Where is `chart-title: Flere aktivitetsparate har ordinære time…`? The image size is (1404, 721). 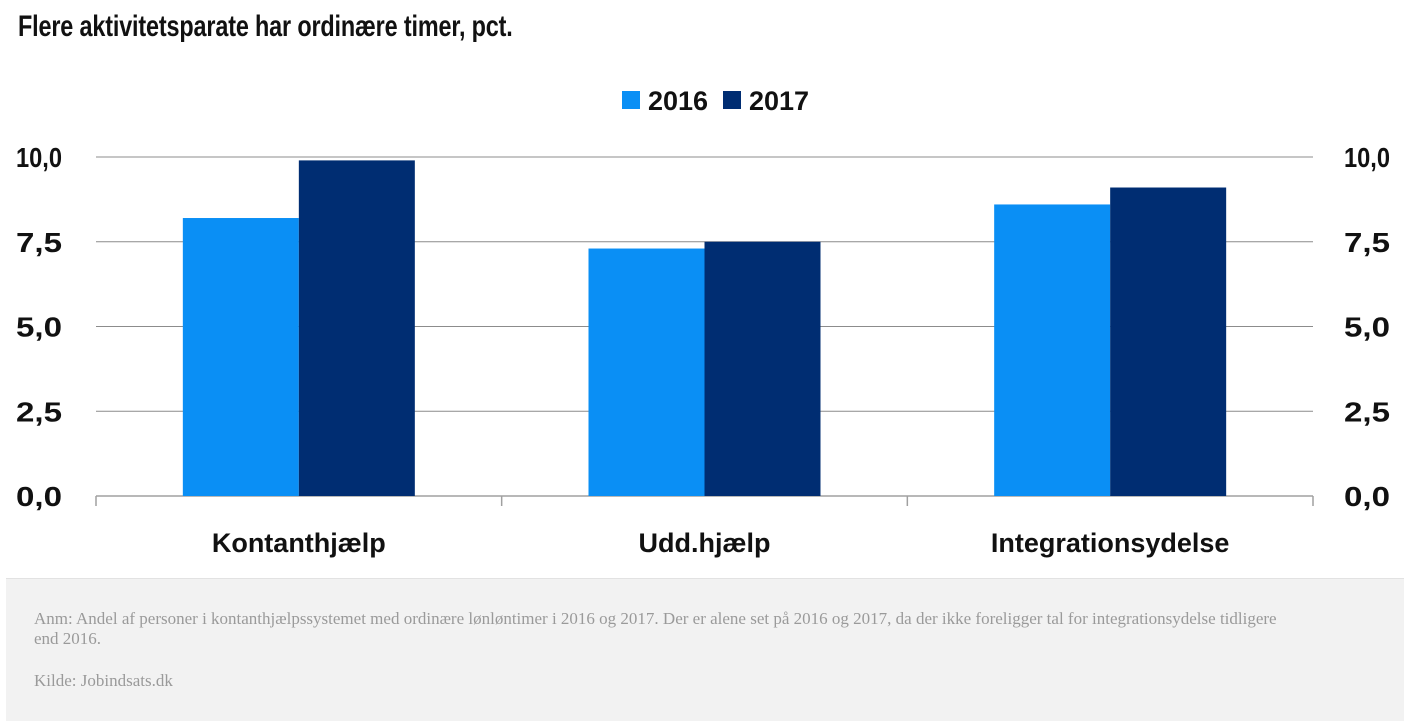
chart-title: Flere aktivitetsparate har ordinære time… is located at coordinates (265, 26).